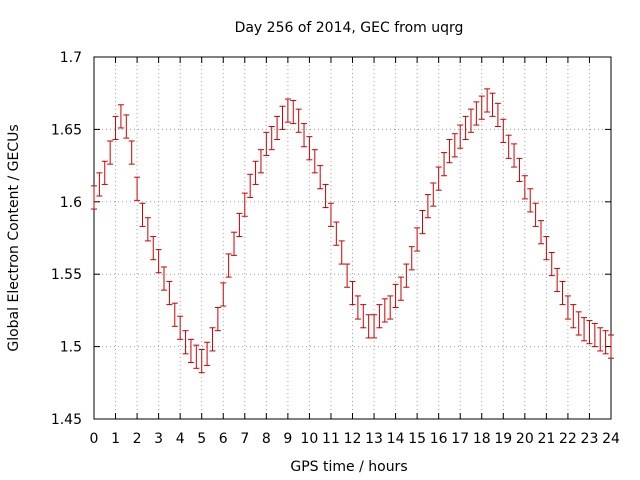 Image resolution: width=640 pixels, height=480 pixels. Describe the element at coordinates (66, 130) in the screenshot. I see `y-tick-label: 1.65` at that location.